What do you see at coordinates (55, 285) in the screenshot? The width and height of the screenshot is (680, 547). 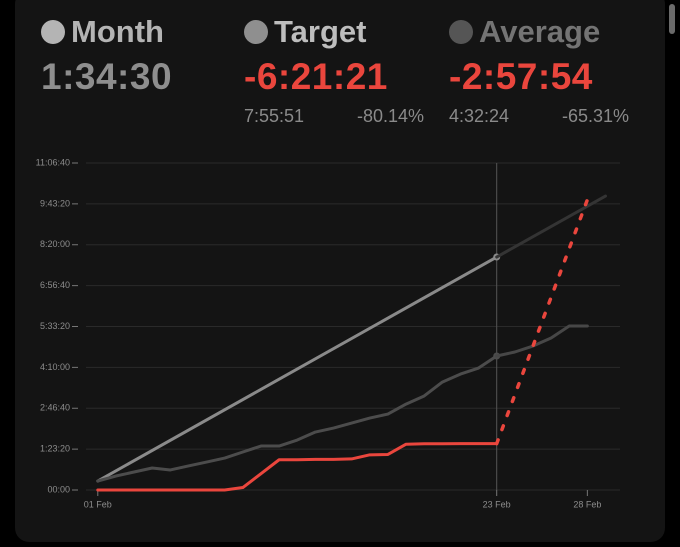 I see `y-tick-label: 6:56:40` at bounding box center [55, 285].